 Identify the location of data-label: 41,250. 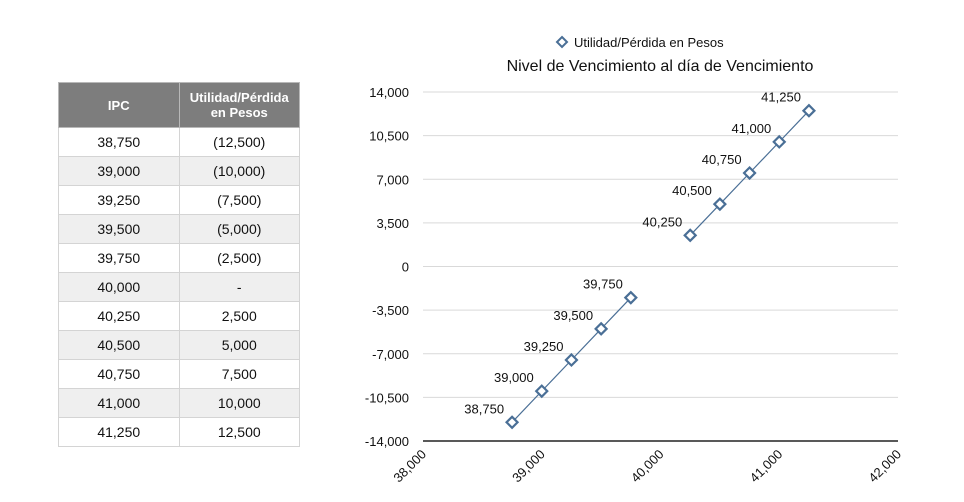
(781, 97).